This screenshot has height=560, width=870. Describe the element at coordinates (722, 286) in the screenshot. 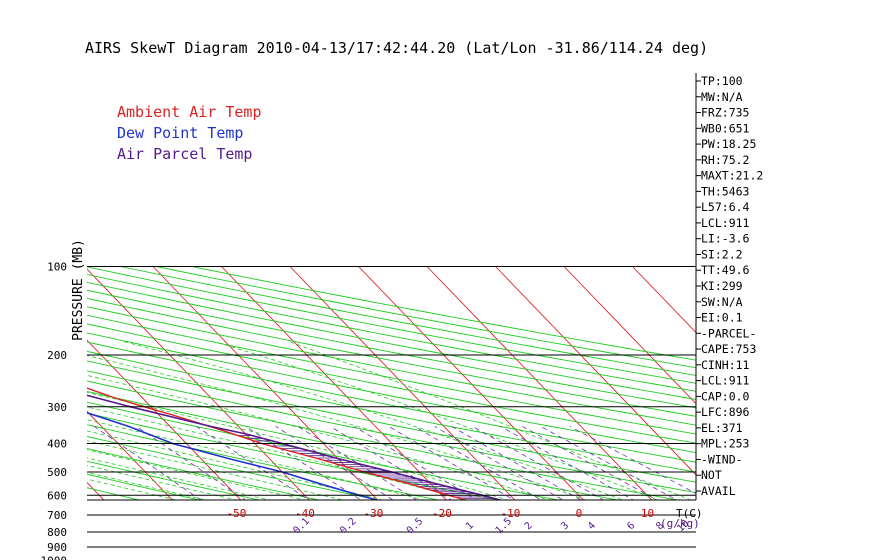

I see `index-label: KI:299` at that location.